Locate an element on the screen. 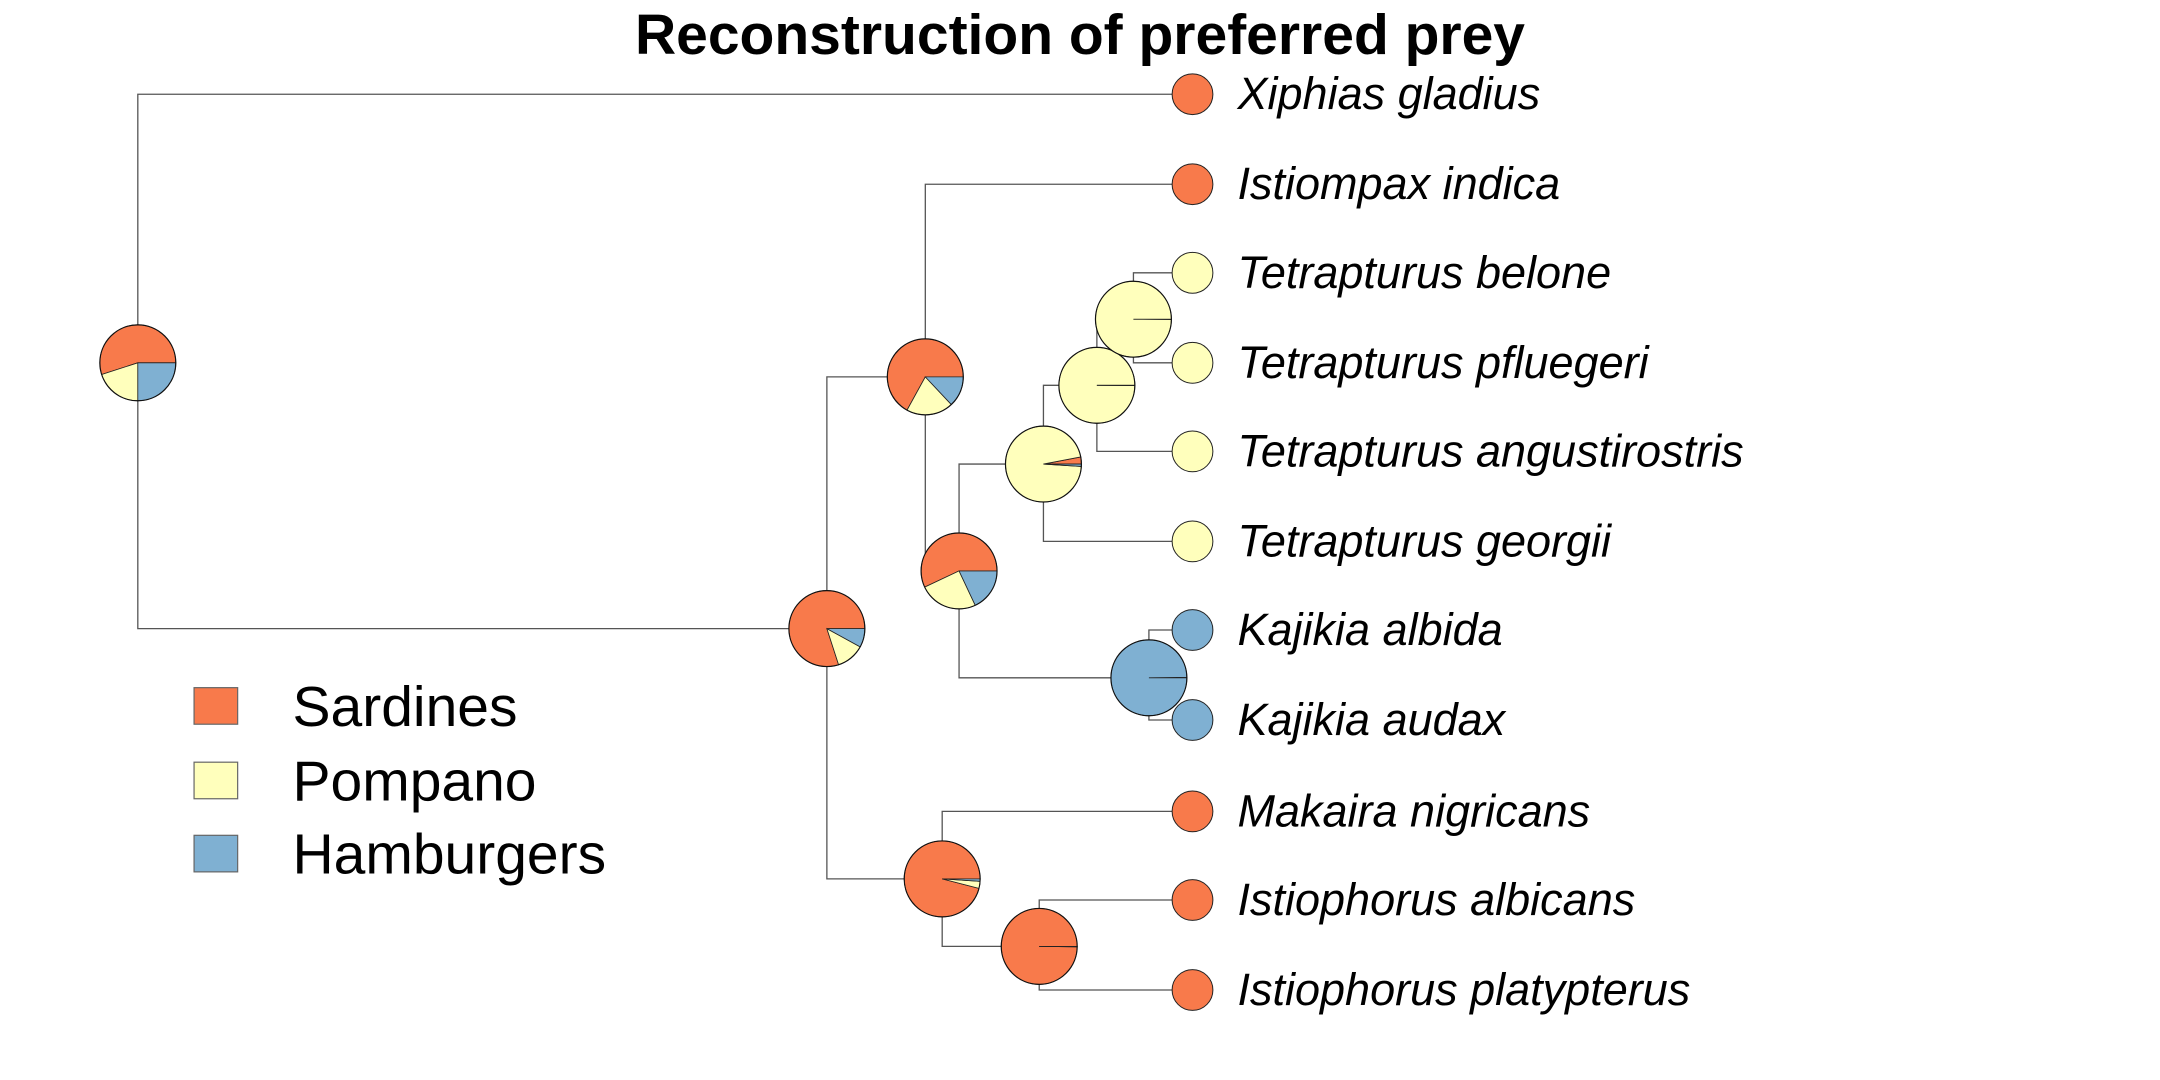 The height and width of the screenshot is (1080, 2160). node-pie-n_tetra_kaj is located at coordinates (959, 571).